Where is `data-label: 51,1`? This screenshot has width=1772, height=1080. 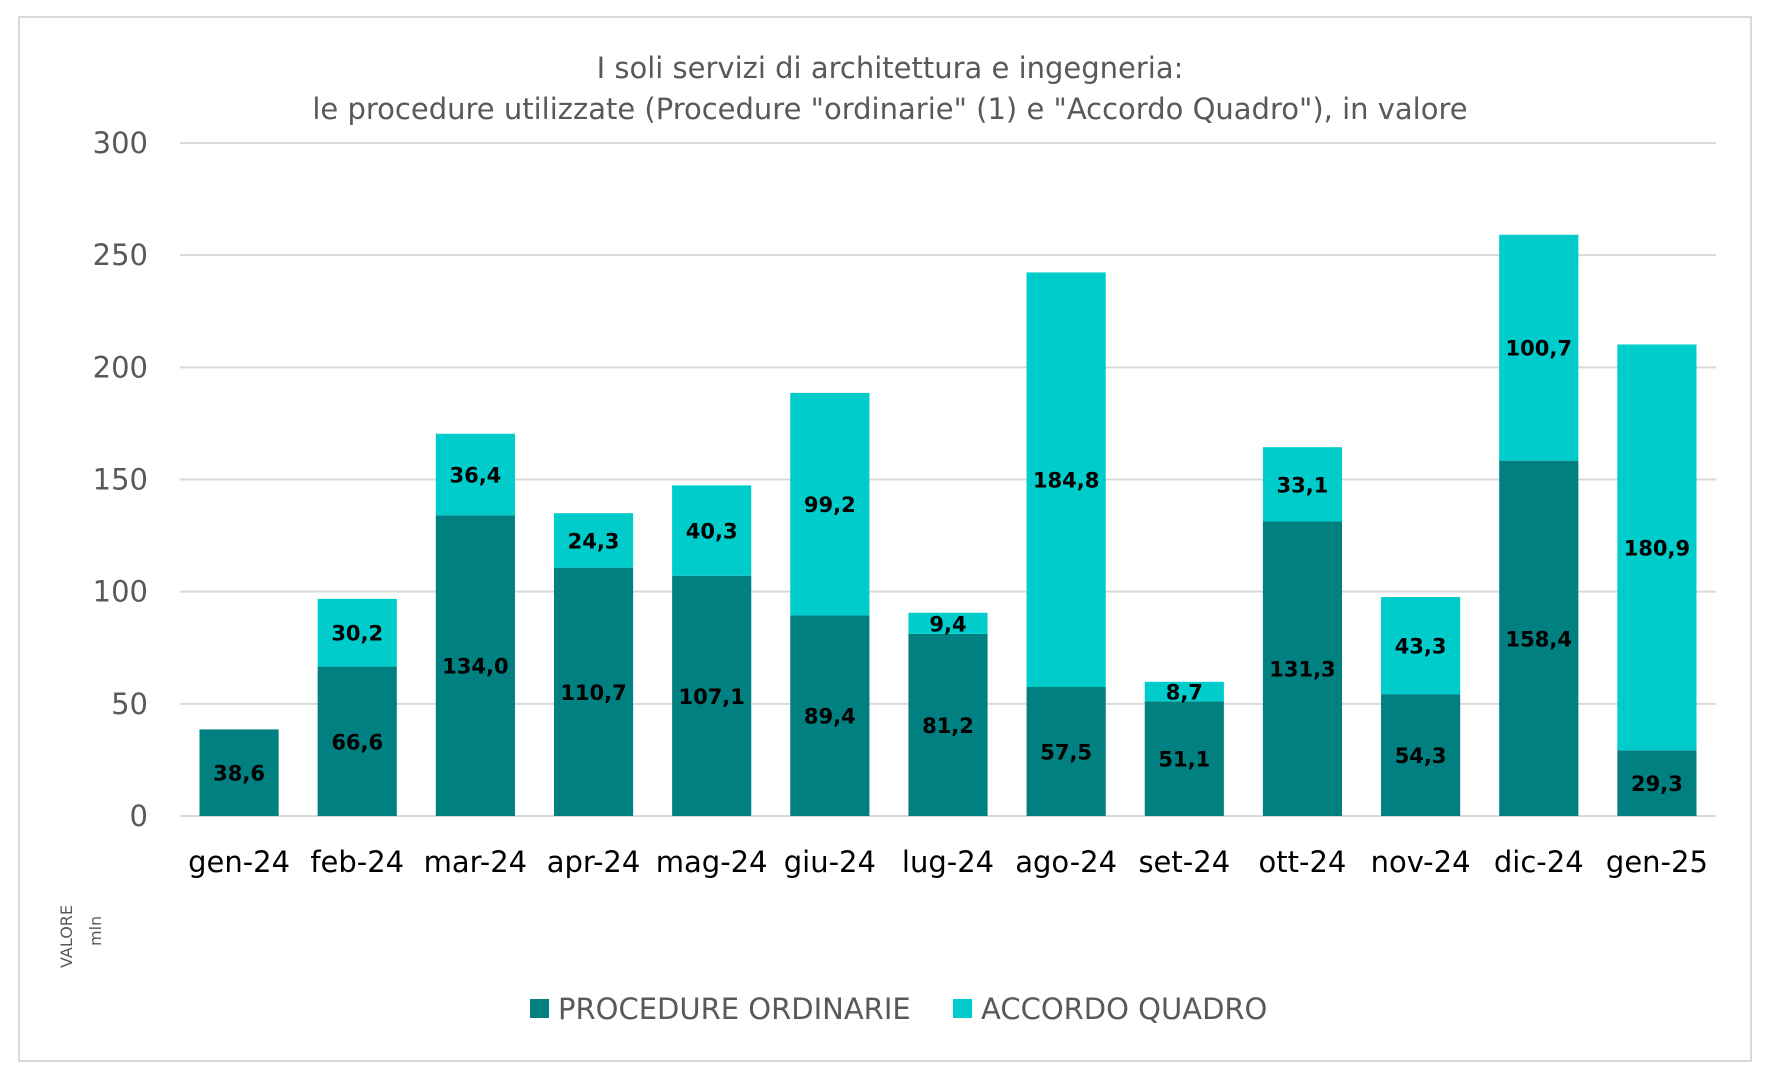
data-label: 51,1 is located at coordinates (1184, 760).